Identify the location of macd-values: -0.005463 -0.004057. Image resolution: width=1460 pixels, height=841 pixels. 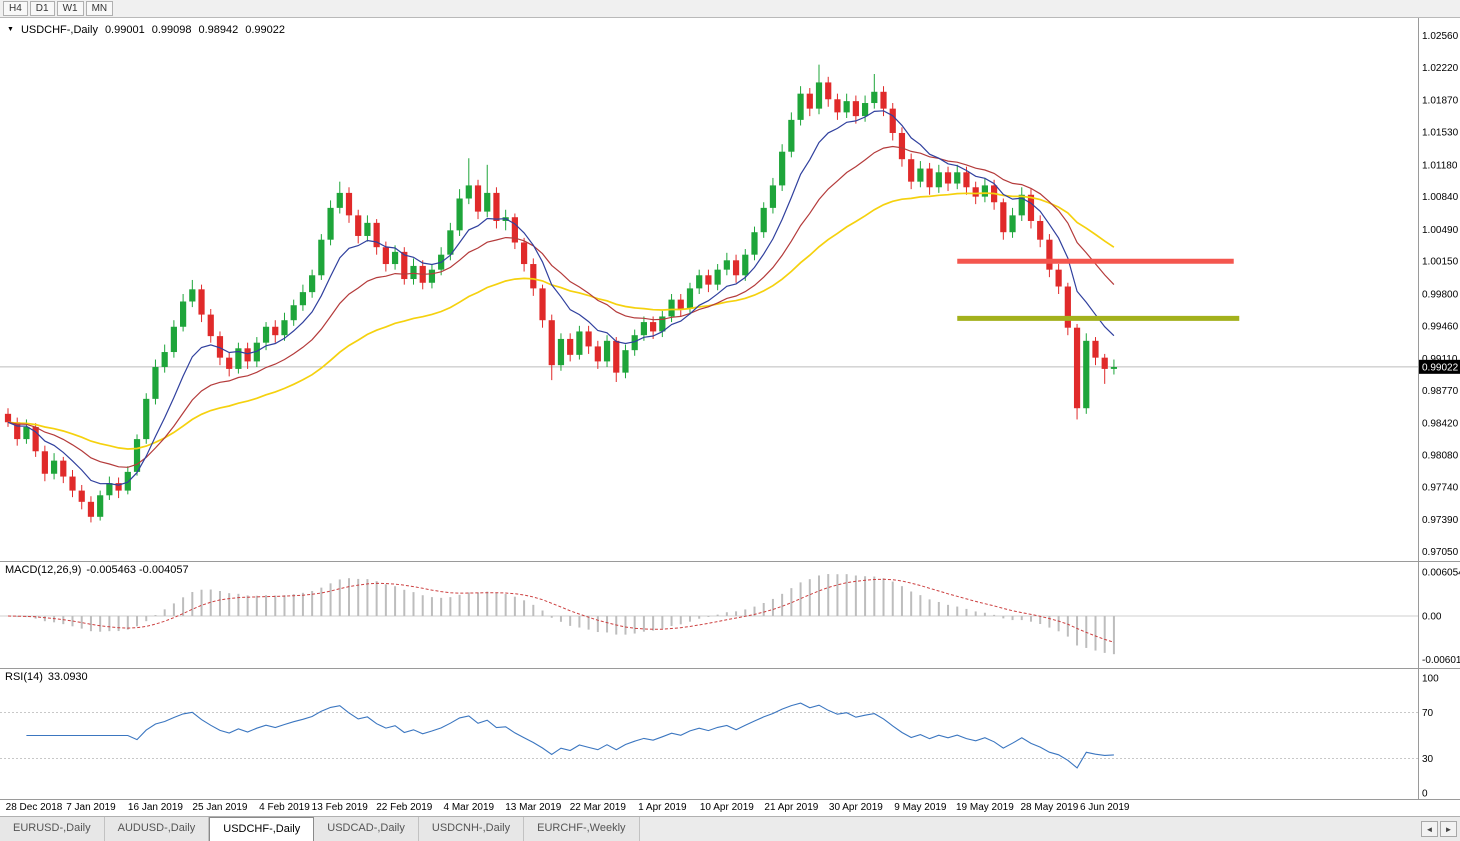
(137, 570).